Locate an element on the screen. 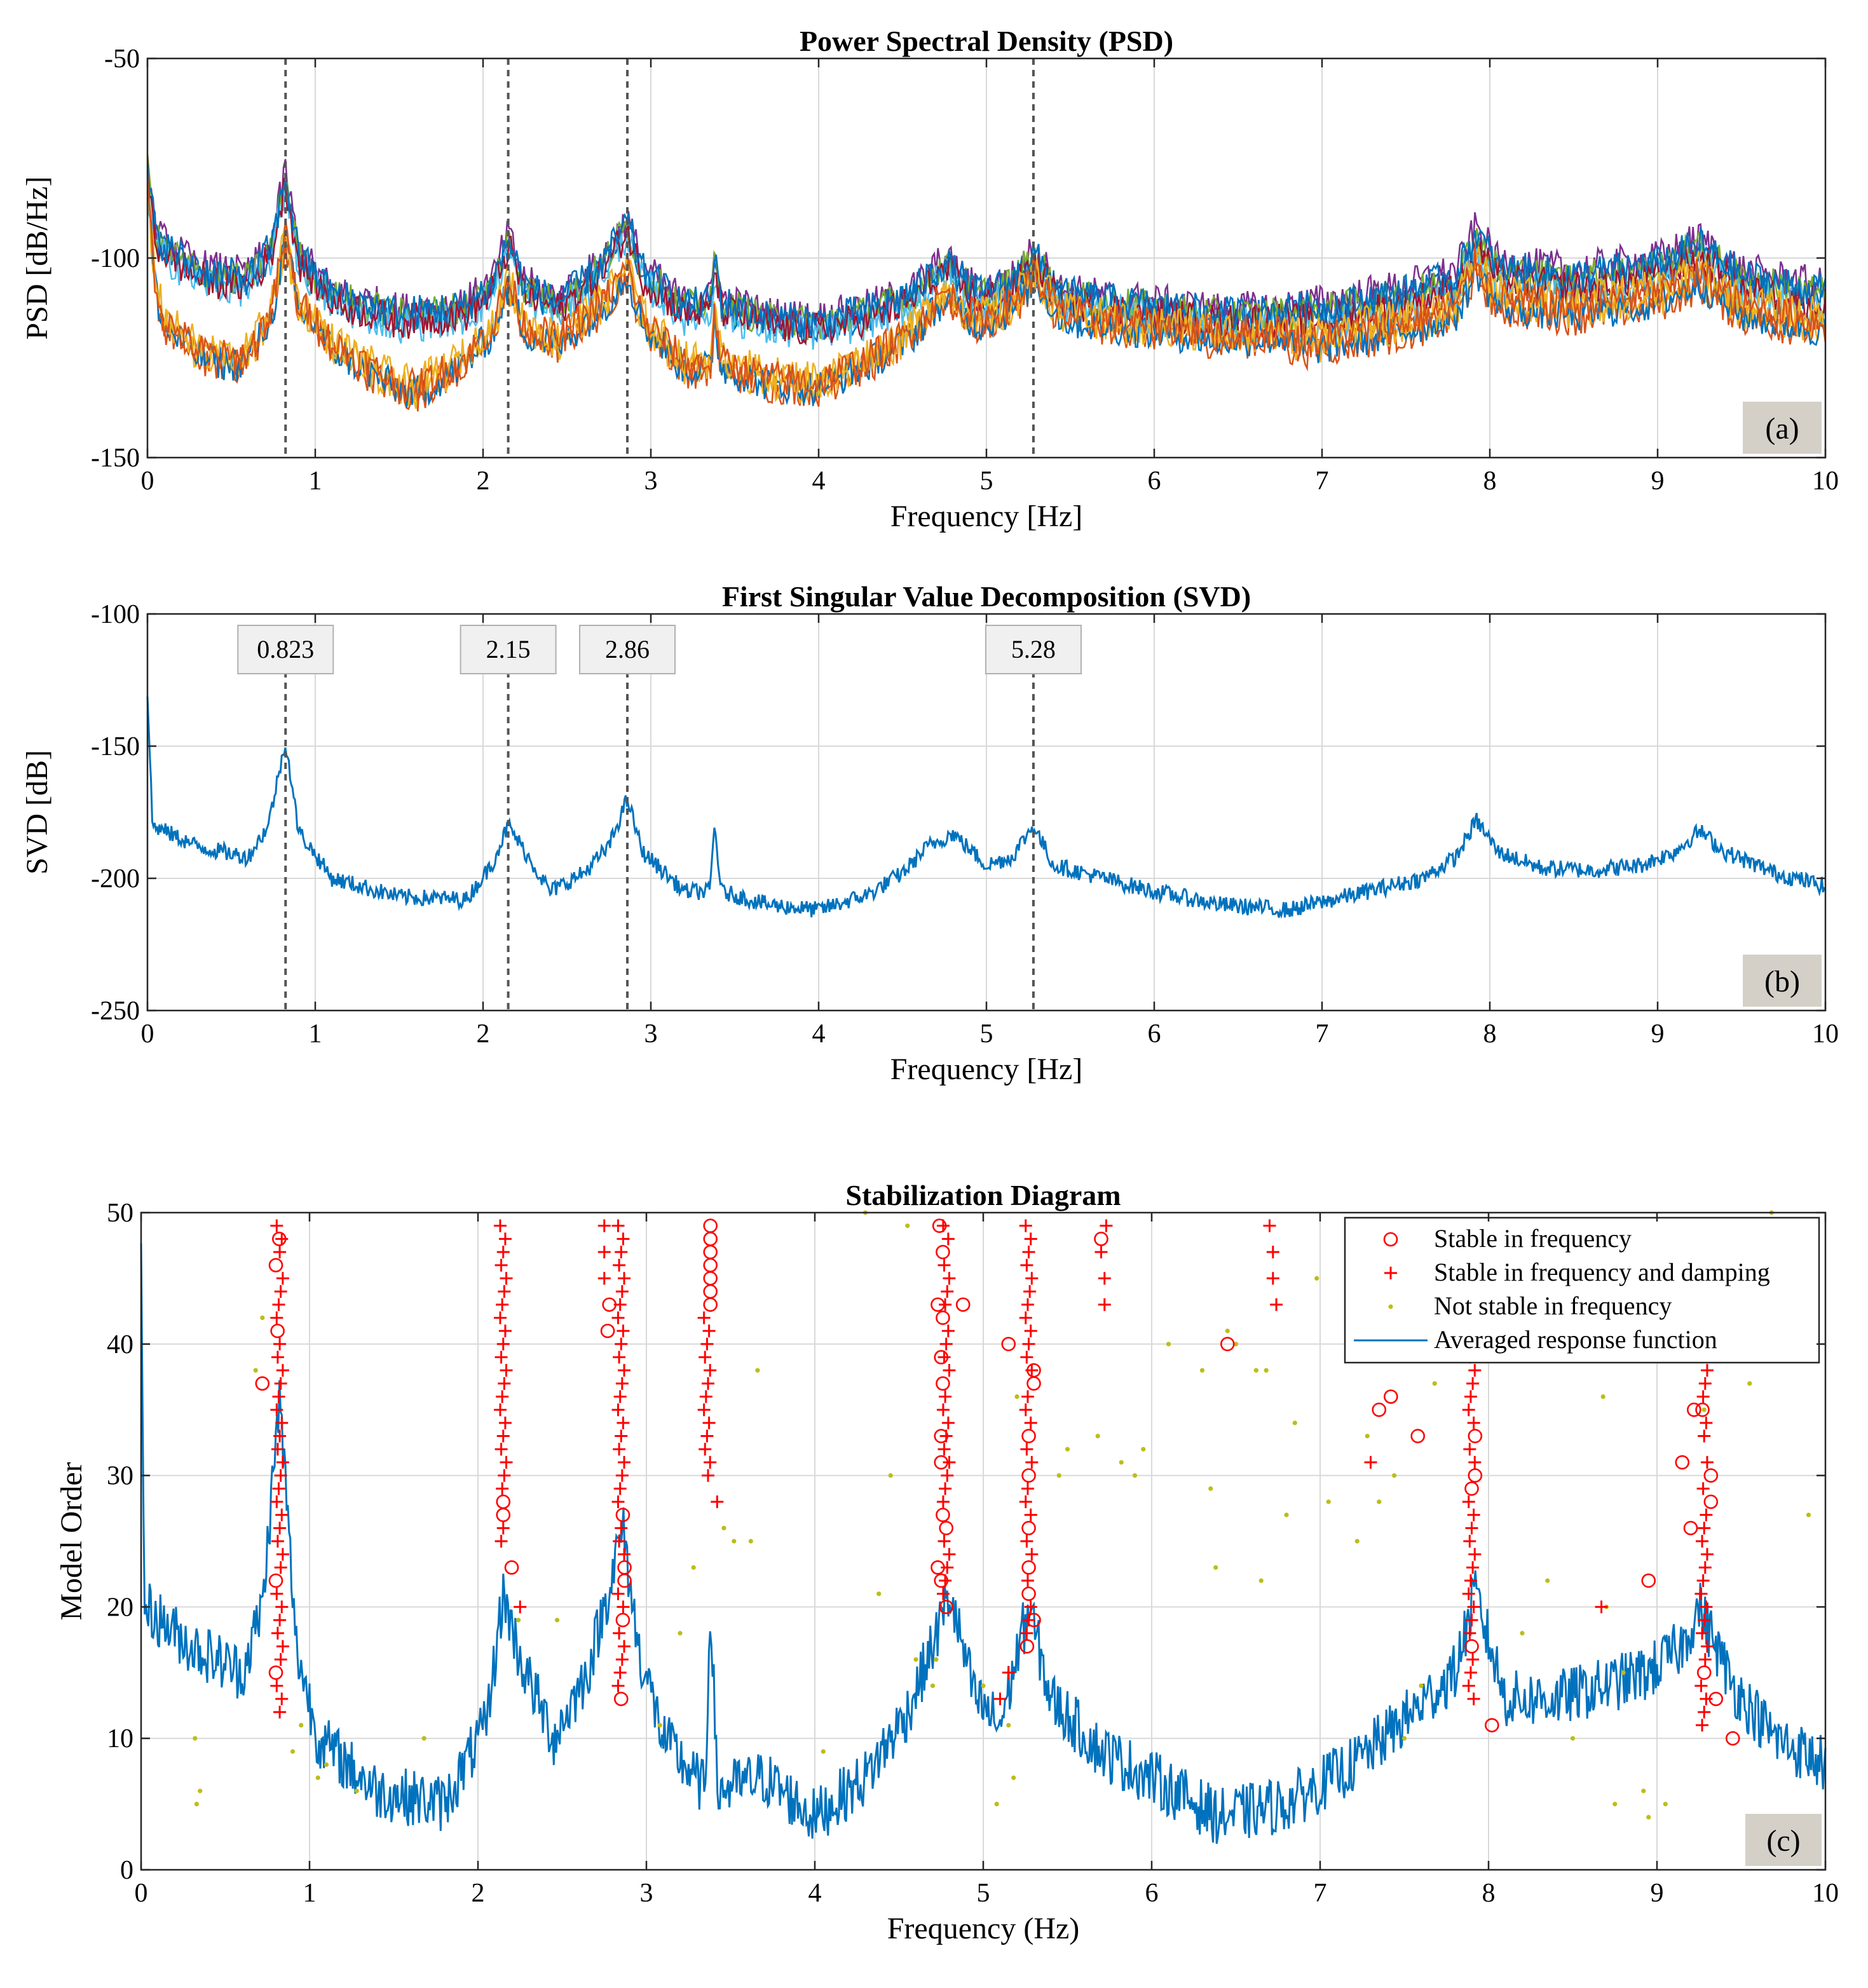  x-tick-label: 7 is located at coordinates (1323, 1034).